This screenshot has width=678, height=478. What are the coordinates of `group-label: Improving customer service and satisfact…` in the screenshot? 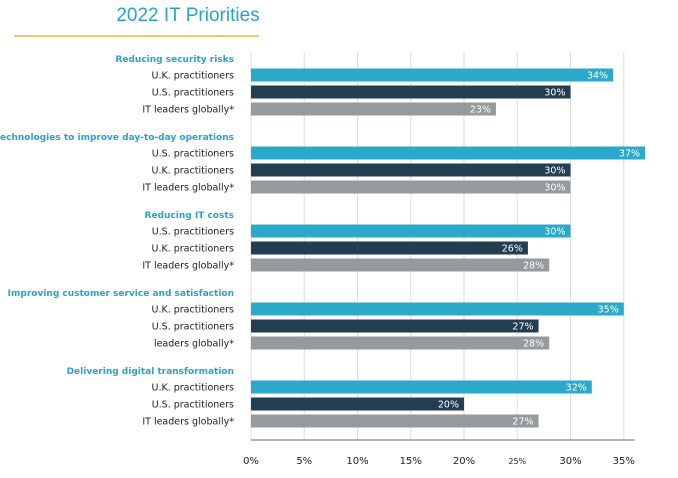 It's located at (121, 294).